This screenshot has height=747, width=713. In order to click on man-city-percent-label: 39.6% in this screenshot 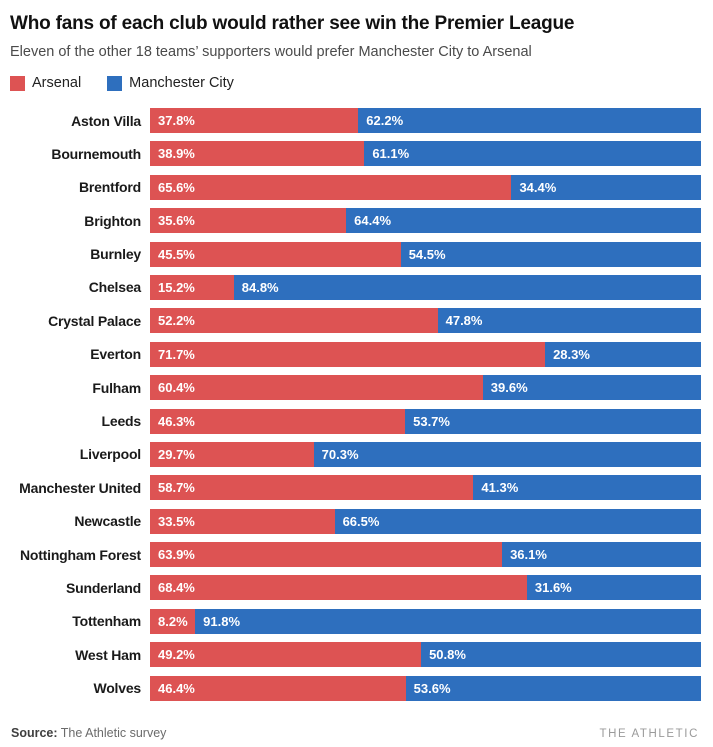, I will do `click(509, 388)`.